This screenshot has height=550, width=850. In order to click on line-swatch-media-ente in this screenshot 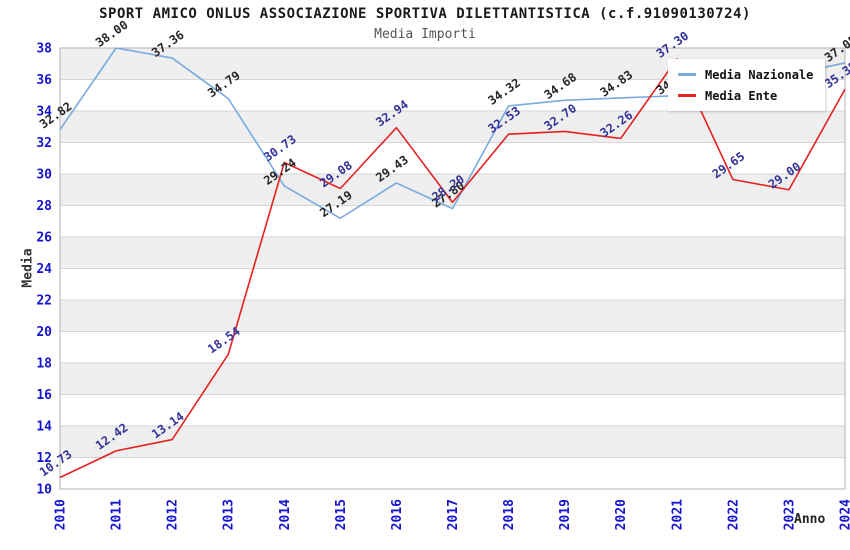, I will do `click(687, 95)`.